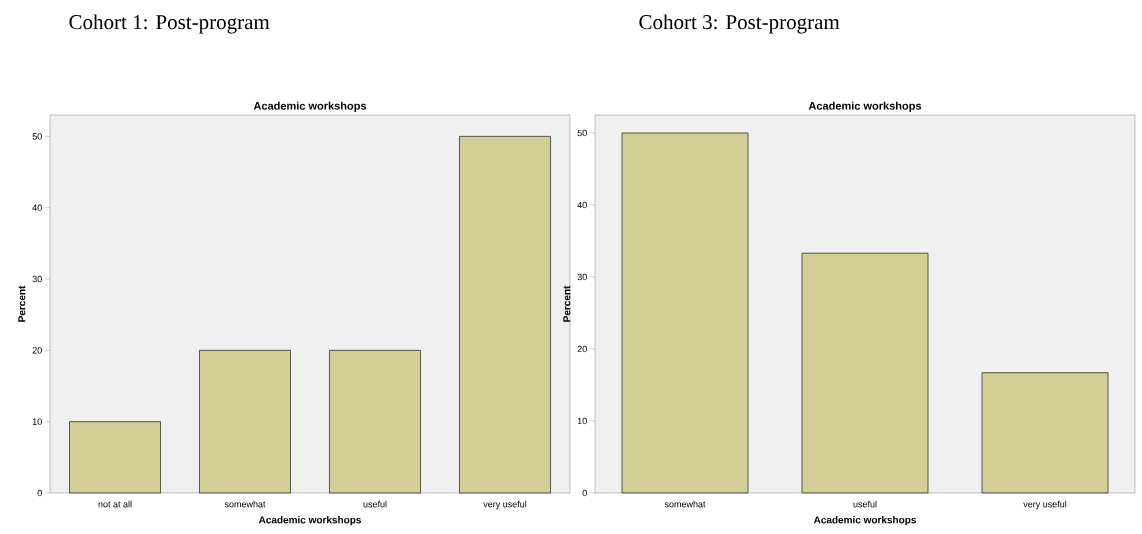 The image size is (1142, 534). I want to click on chart-title: Cohort 1: Post-program, so click(169, 24).